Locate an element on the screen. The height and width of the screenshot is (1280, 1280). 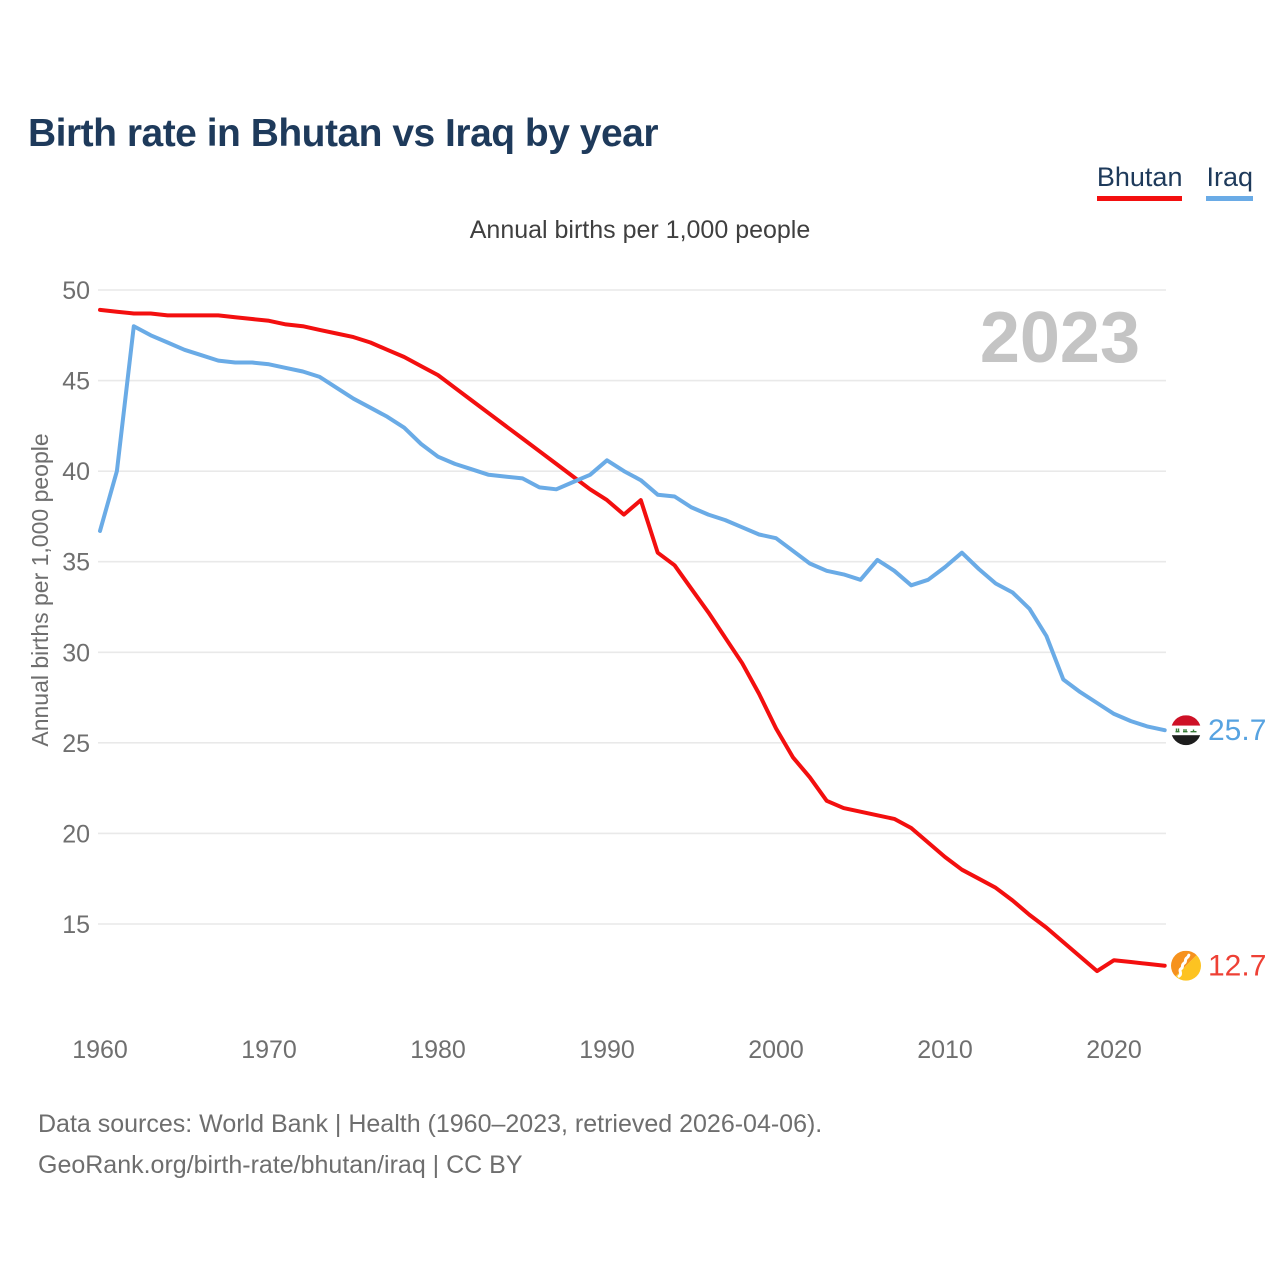
x-axis-ticks: 1960 1970 1980 1990 2000 2010 2020 is located at coordinates (607, 1050).